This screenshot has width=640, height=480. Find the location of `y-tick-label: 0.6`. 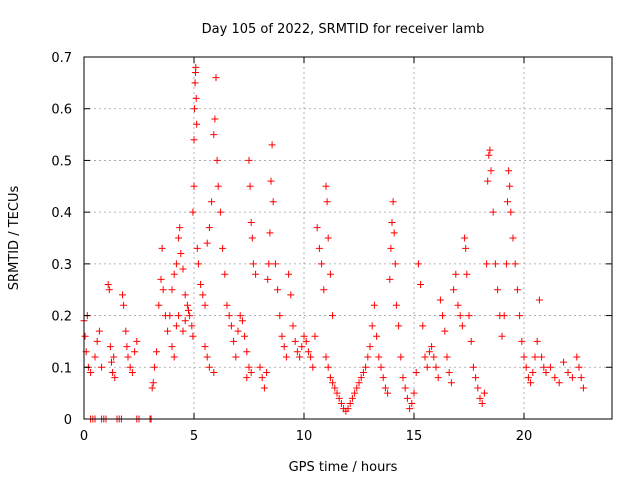

y-tick-label: 0.6 is located at coordinates (61, 110).